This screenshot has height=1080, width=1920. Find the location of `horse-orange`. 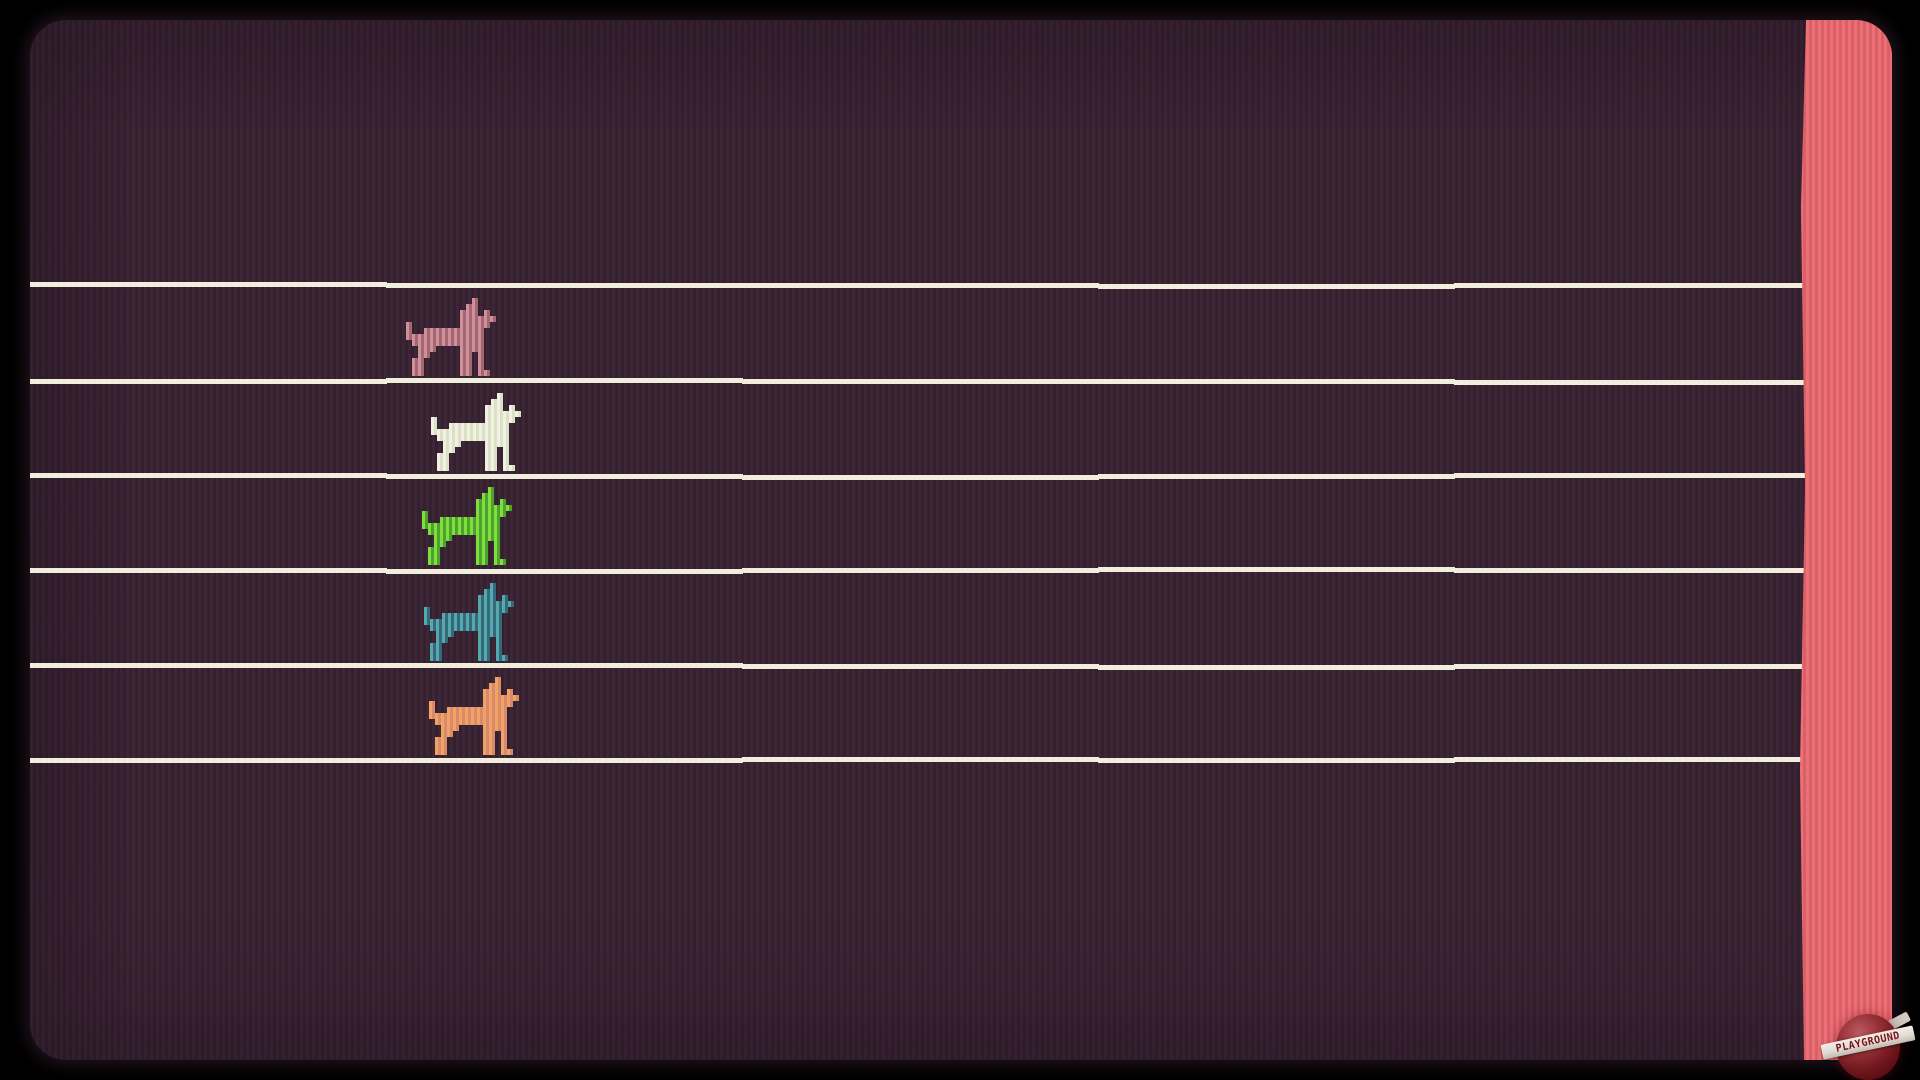

horse-orange is located at coordinates (471, 716).